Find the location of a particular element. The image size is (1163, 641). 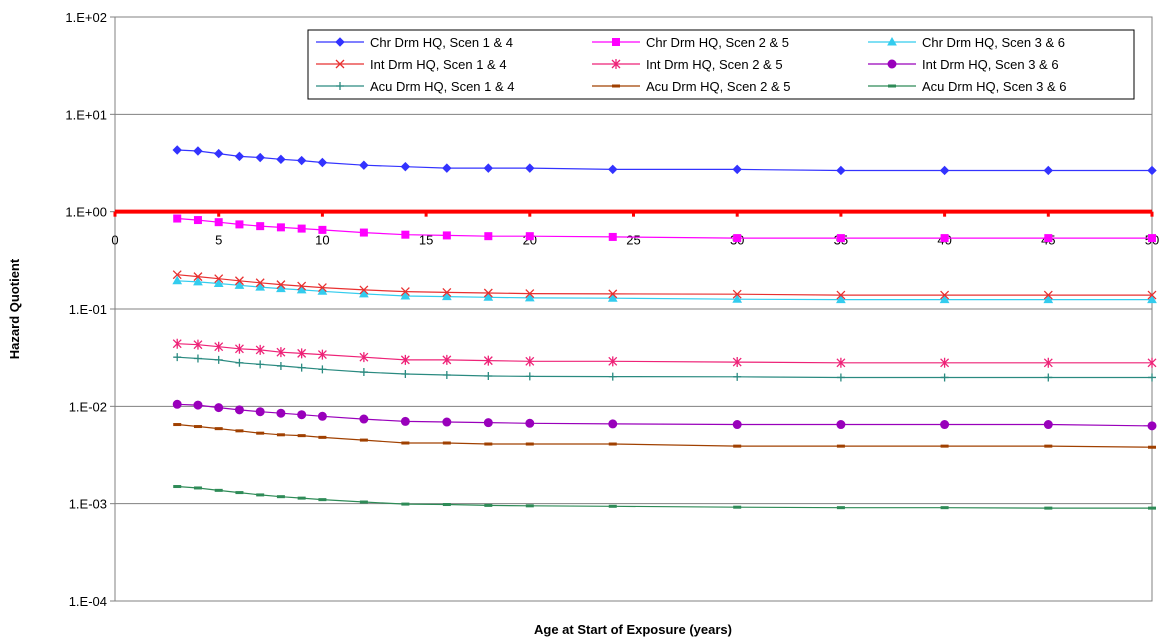

legend-label: Chr Drm HQ, Scen 1 & 4 is located at coordinates (441, 42).